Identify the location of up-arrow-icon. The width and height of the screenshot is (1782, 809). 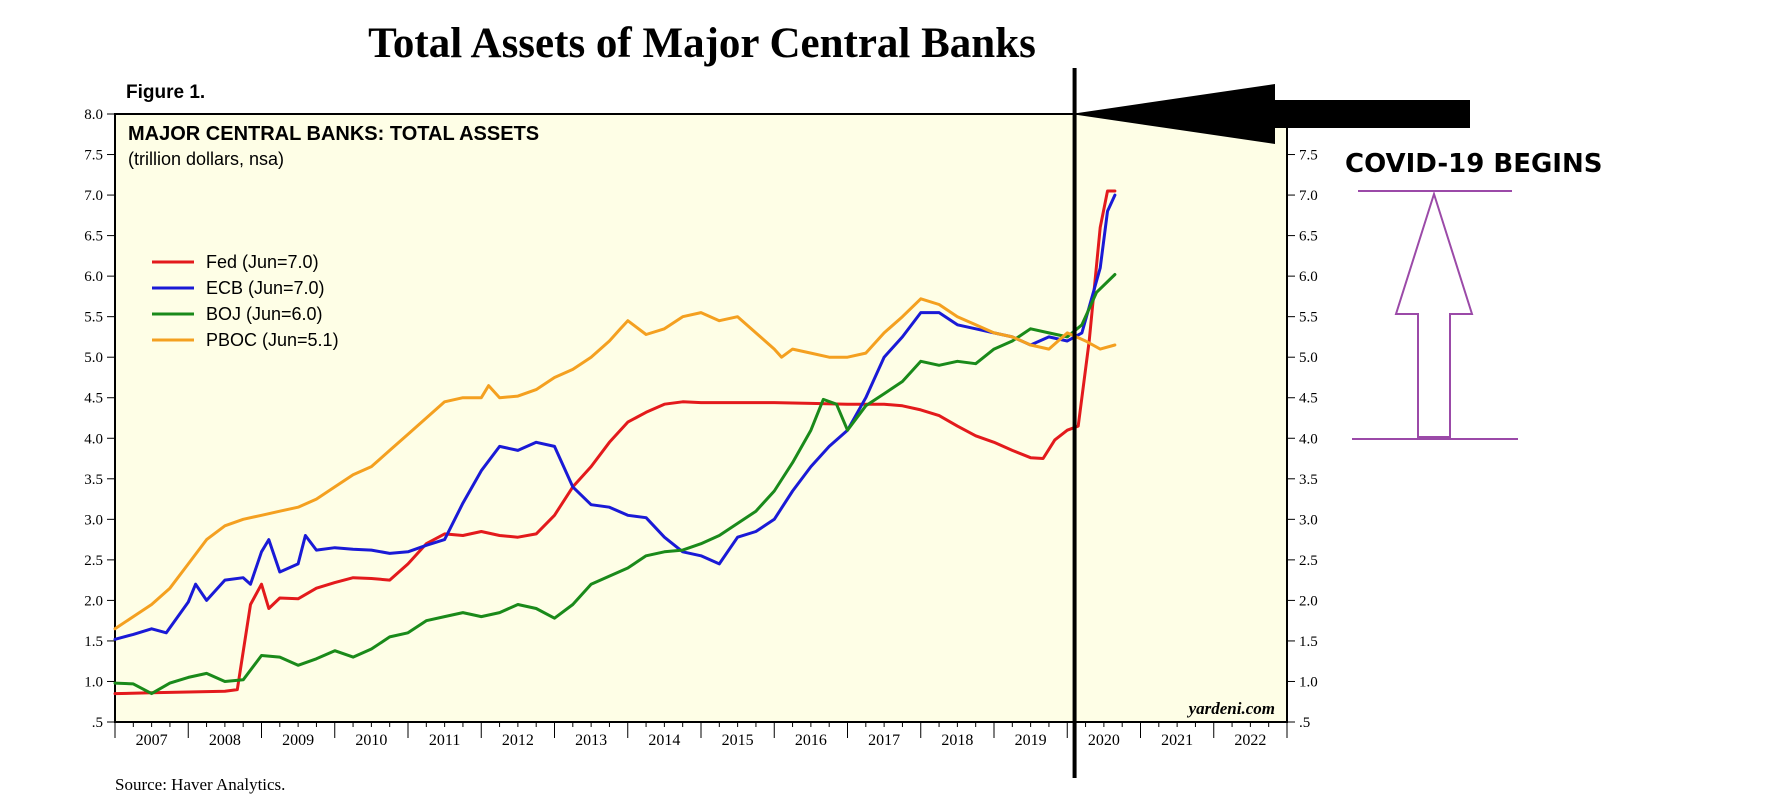
(1434, 314).